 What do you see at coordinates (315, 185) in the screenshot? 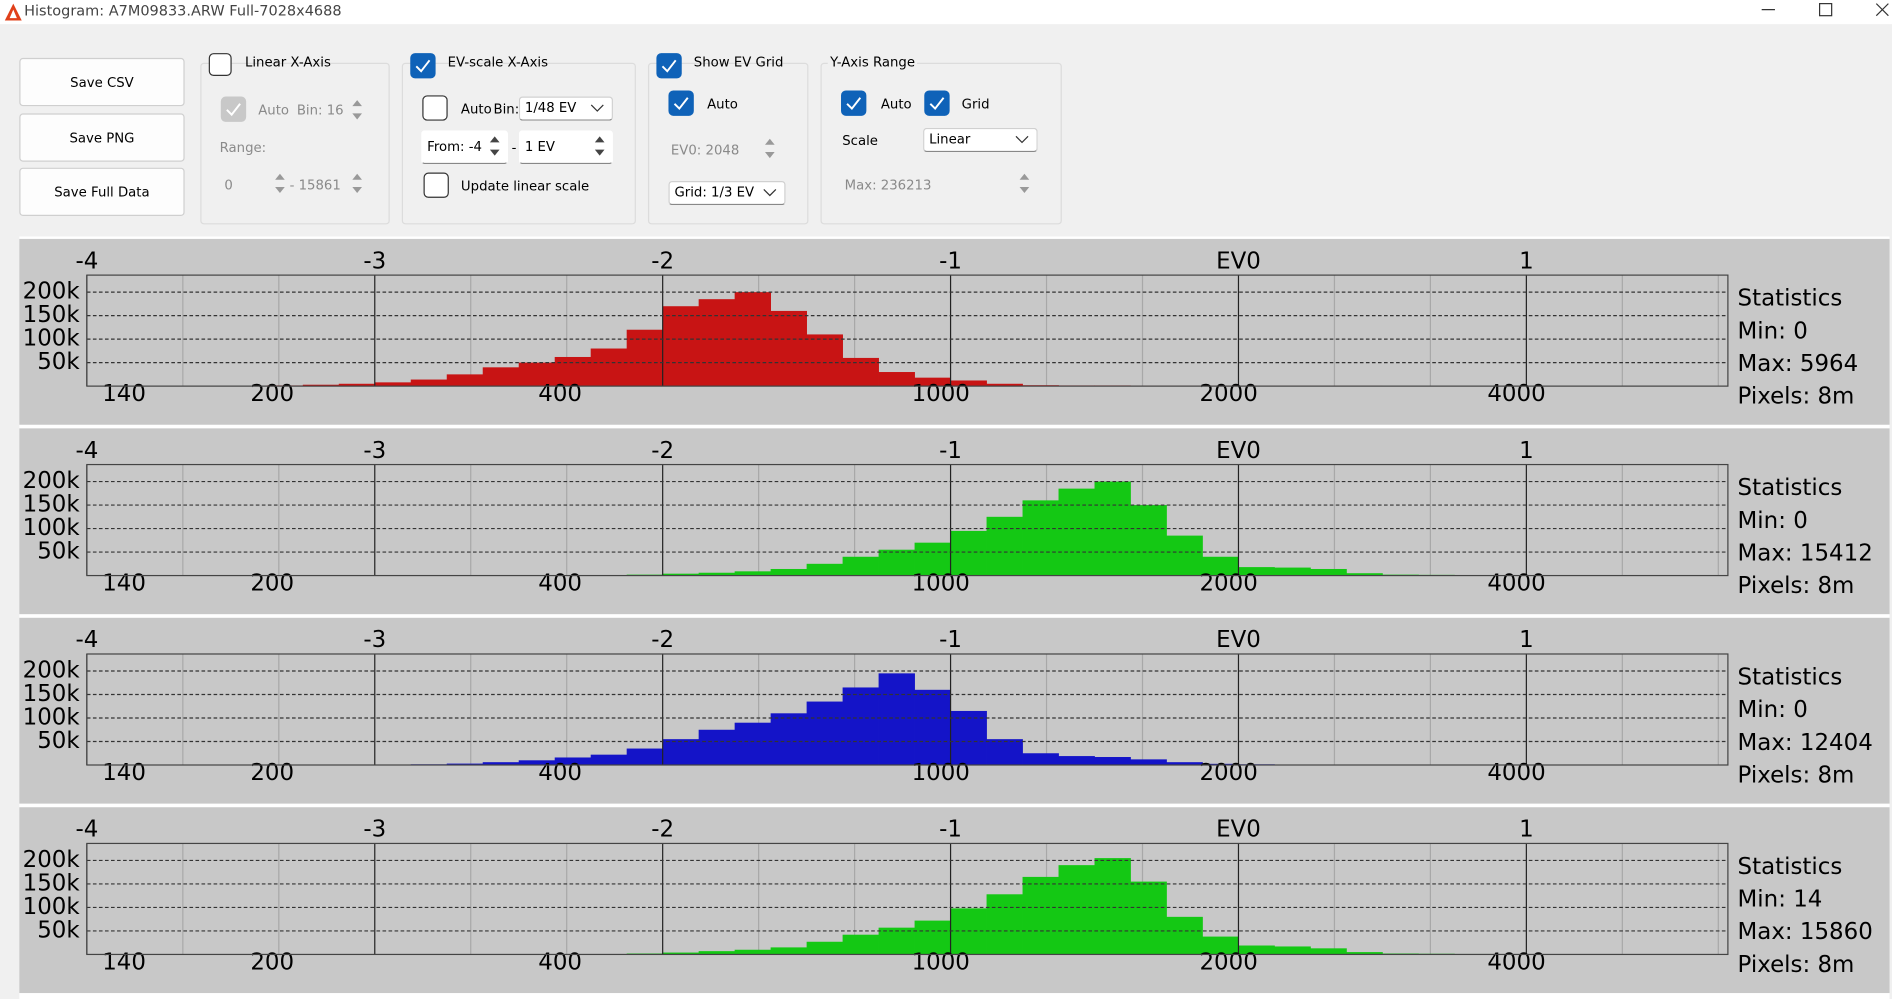
I see `spinbox: - 15861` at bounding box center [315, 185].